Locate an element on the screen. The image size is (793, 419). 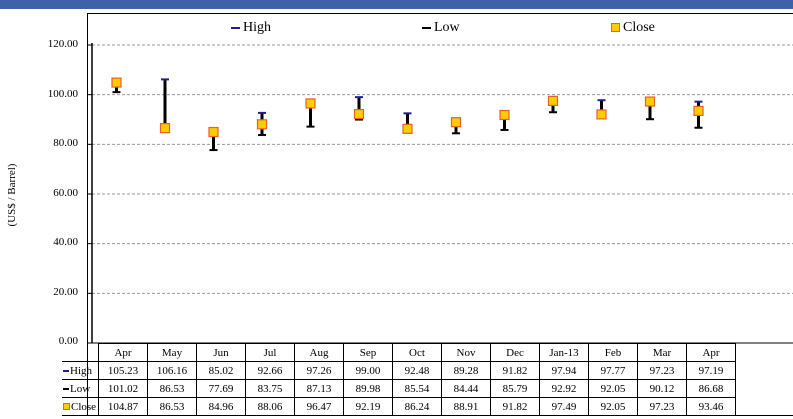
cell-close: 104.87 is located at coordinates (123, 406).